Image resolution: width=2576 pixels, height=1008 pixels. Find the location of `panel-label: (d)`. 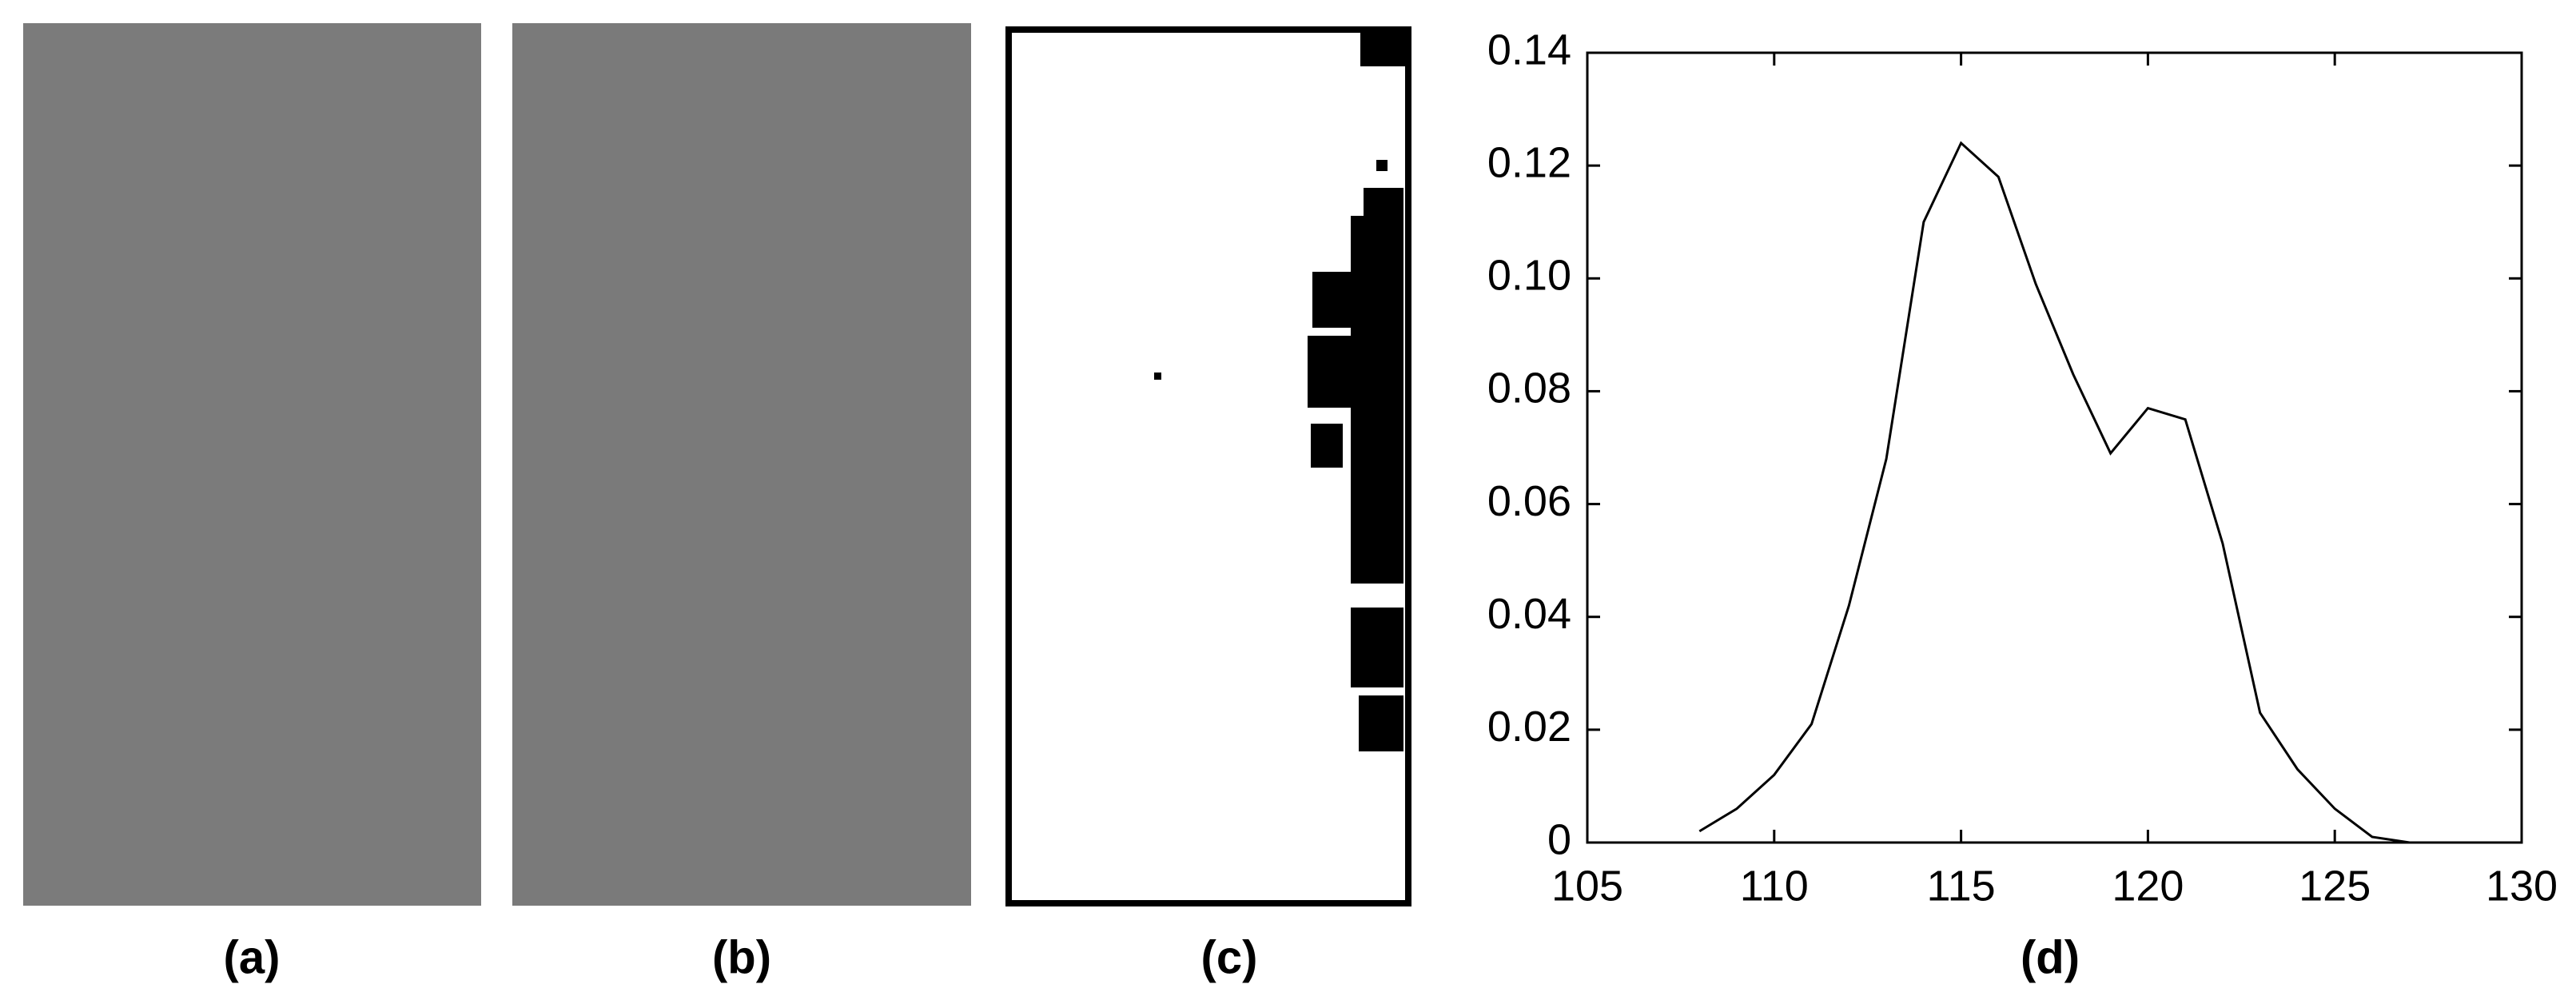

panel-label: (d) is located at coordinates (2050, 957).